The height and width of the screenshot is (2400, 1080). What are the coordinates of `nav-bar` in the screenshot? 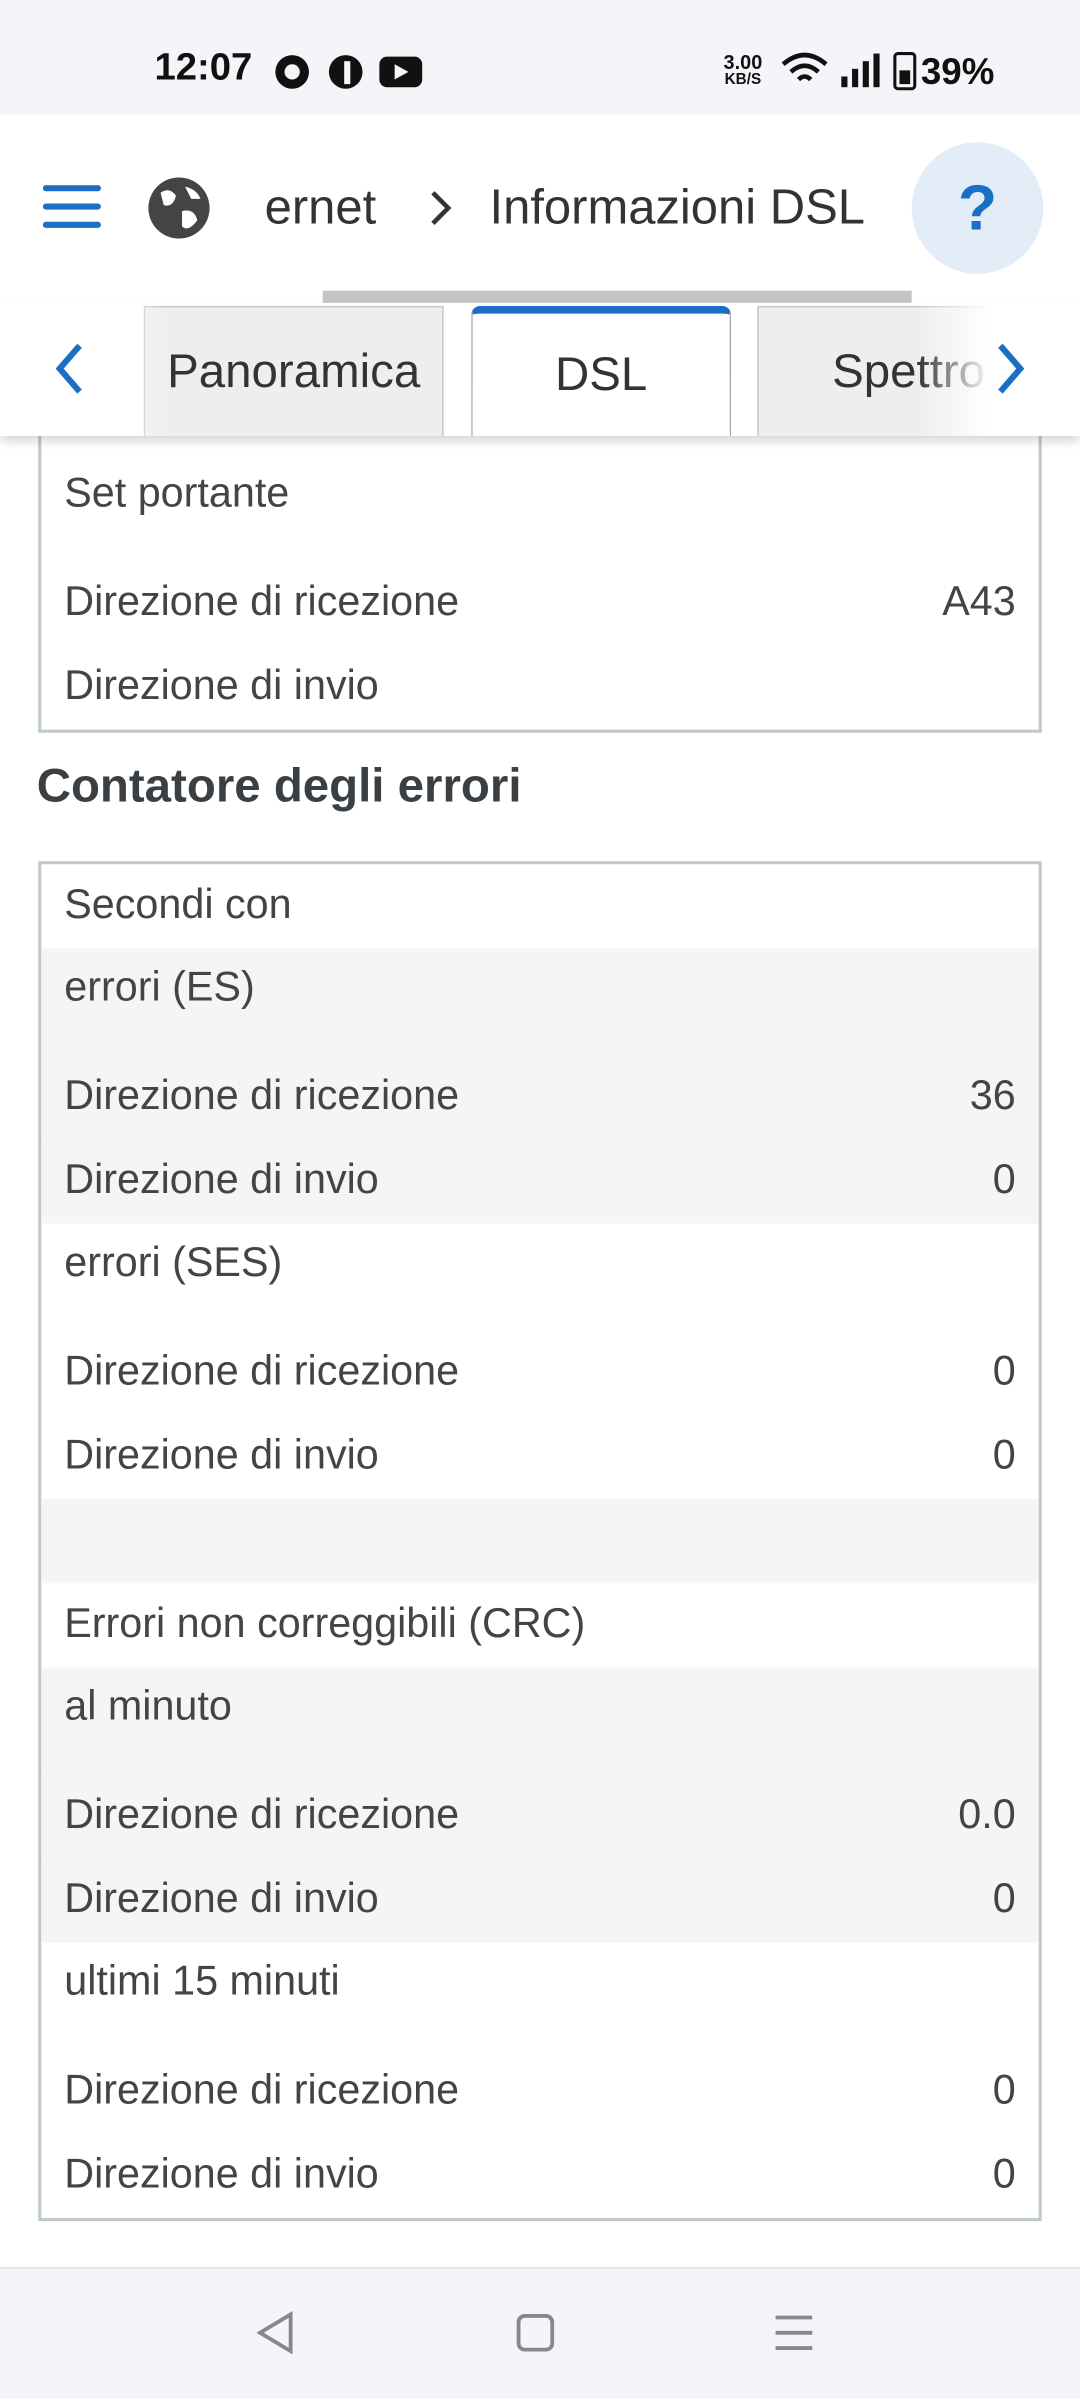 It's located at (540, 2333).